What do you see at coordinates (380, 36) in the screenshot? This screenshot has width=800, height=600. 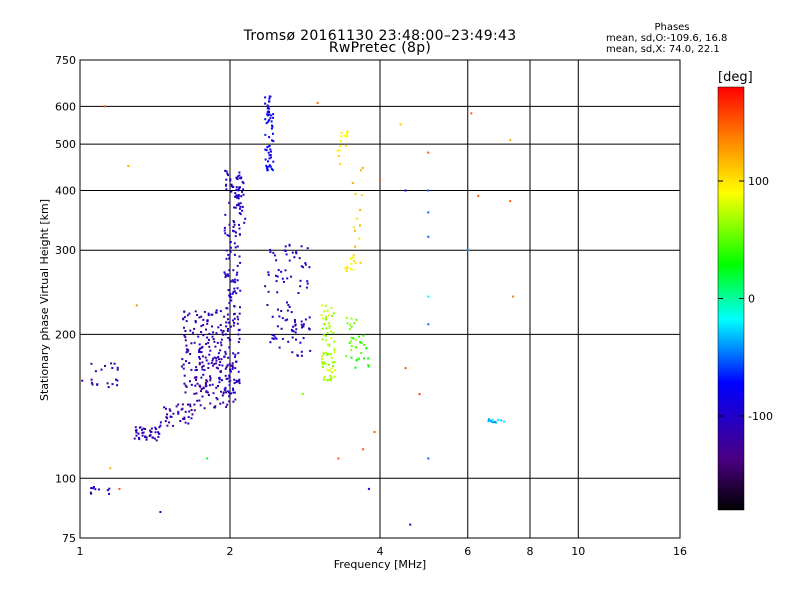 I see `chart-title: Tromsø 20161130 23:48:00–23:49:43` at bounding box center [380, 36].